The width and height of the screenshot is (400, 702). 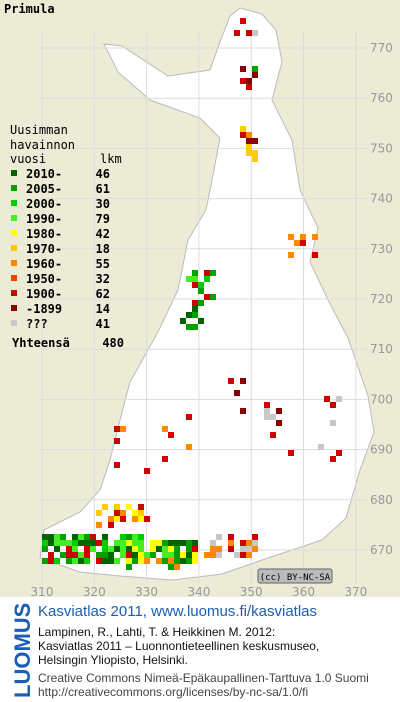 What do you see at coordinates (103, 189) in the screenshot?
I see `legend-count: 61` at bounding box center [103, 189].